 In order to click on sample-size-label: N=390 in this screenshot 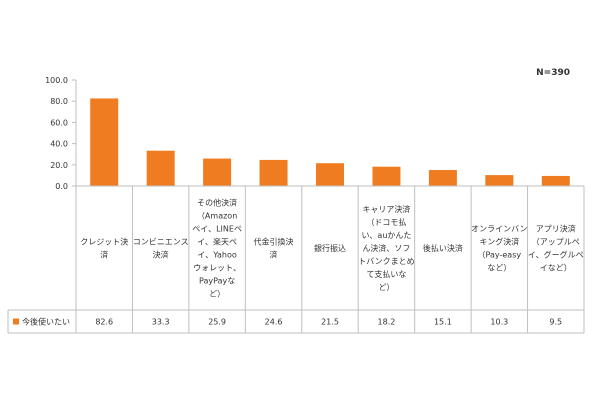, I will do `click(553, 73)`.